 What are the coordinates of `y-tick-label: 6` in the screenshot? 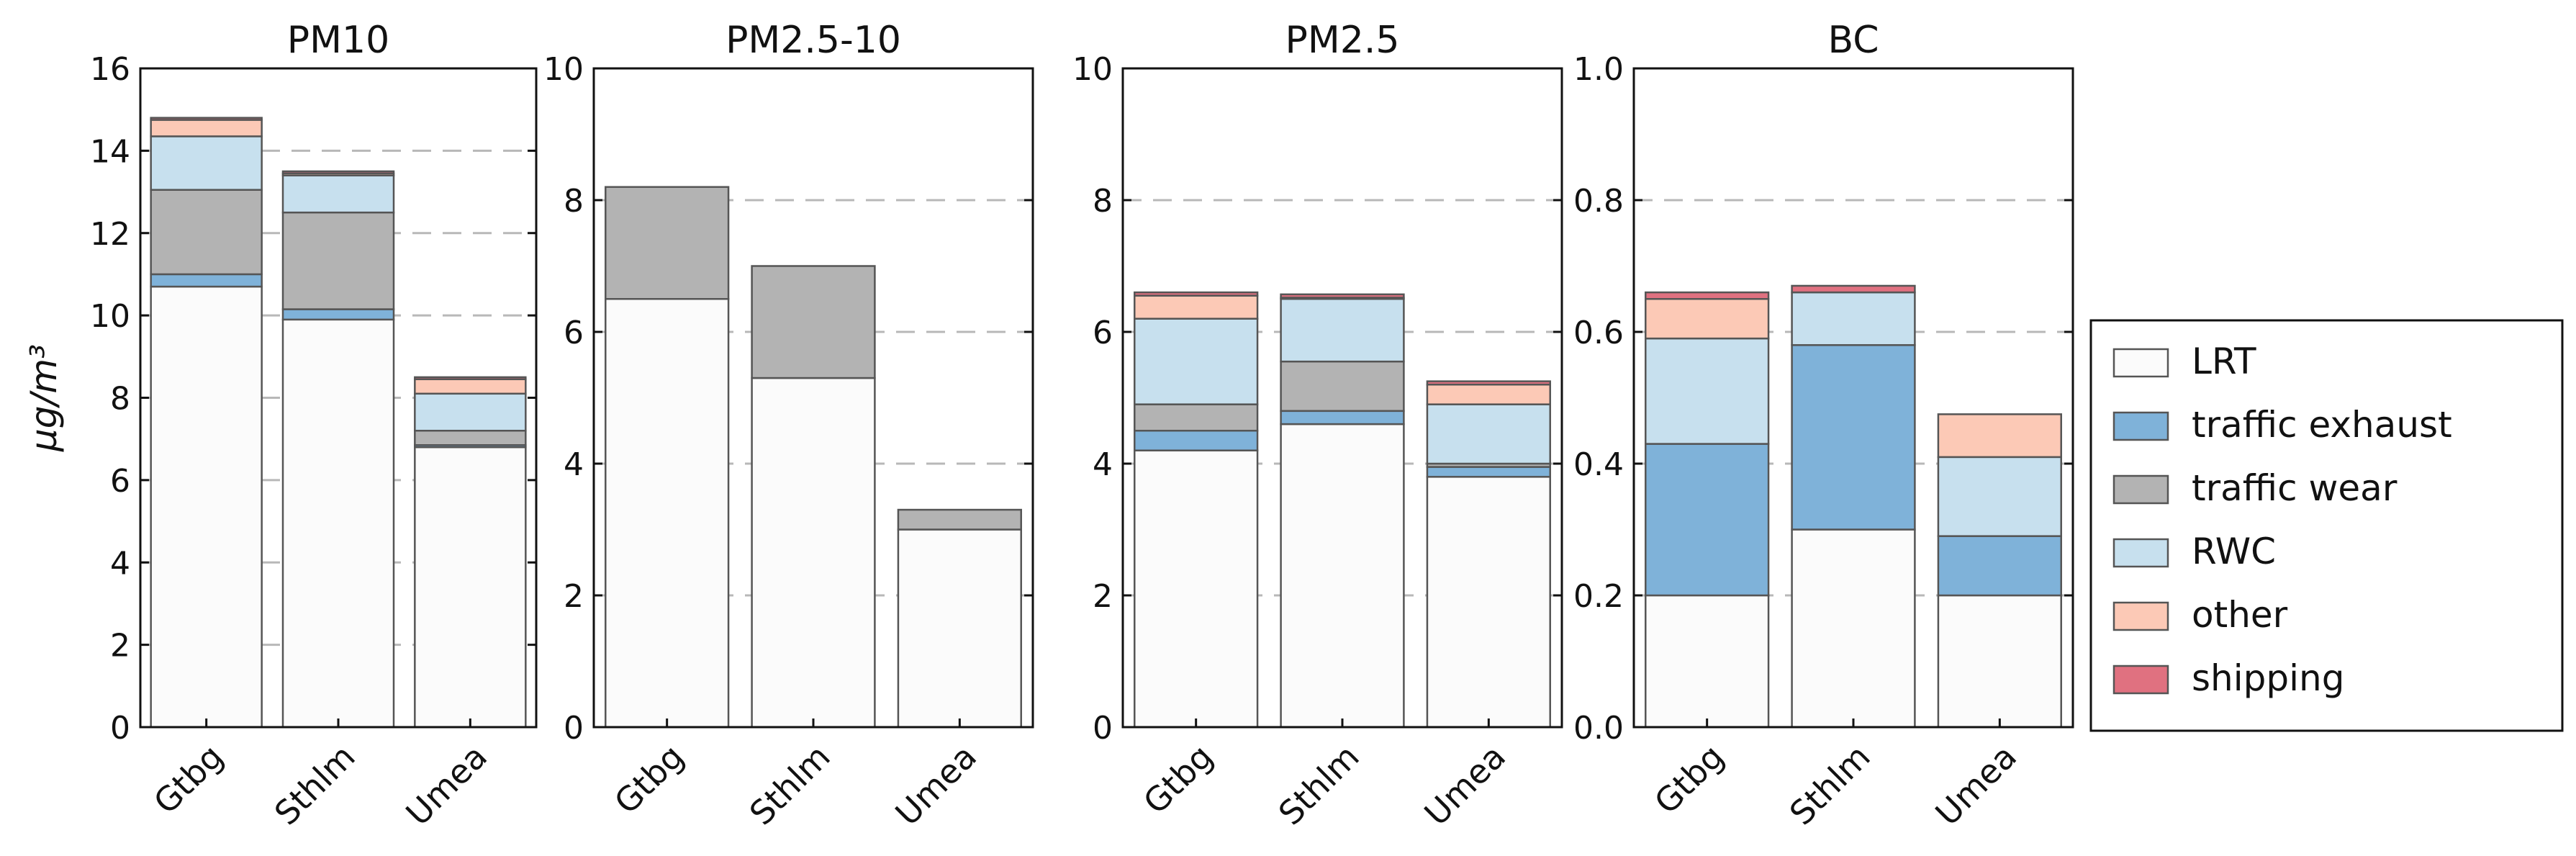 It's located at (574, 333).